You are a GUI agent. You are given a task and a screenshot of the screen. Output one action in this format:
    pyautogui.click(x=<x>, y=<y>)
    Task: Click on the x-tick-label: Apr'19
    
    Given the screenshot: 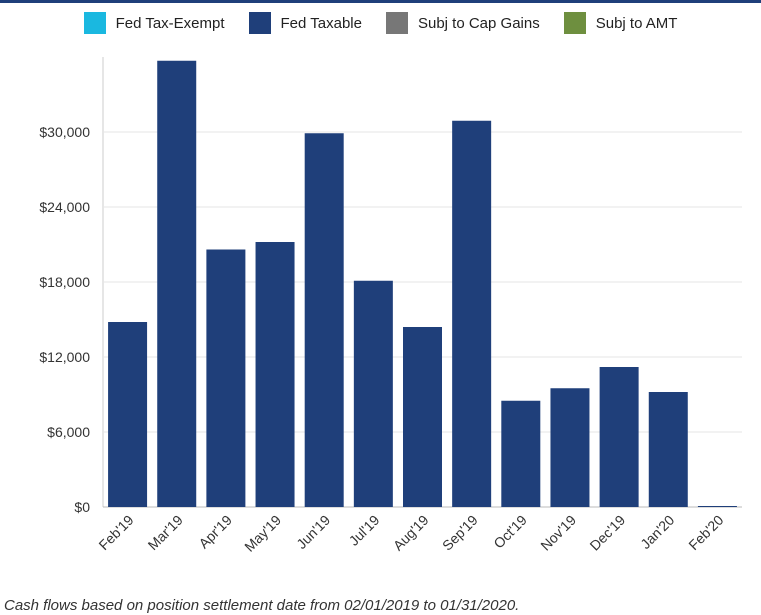 What is the action you would take?
    pyautogui.click(x=215, y=532)
    